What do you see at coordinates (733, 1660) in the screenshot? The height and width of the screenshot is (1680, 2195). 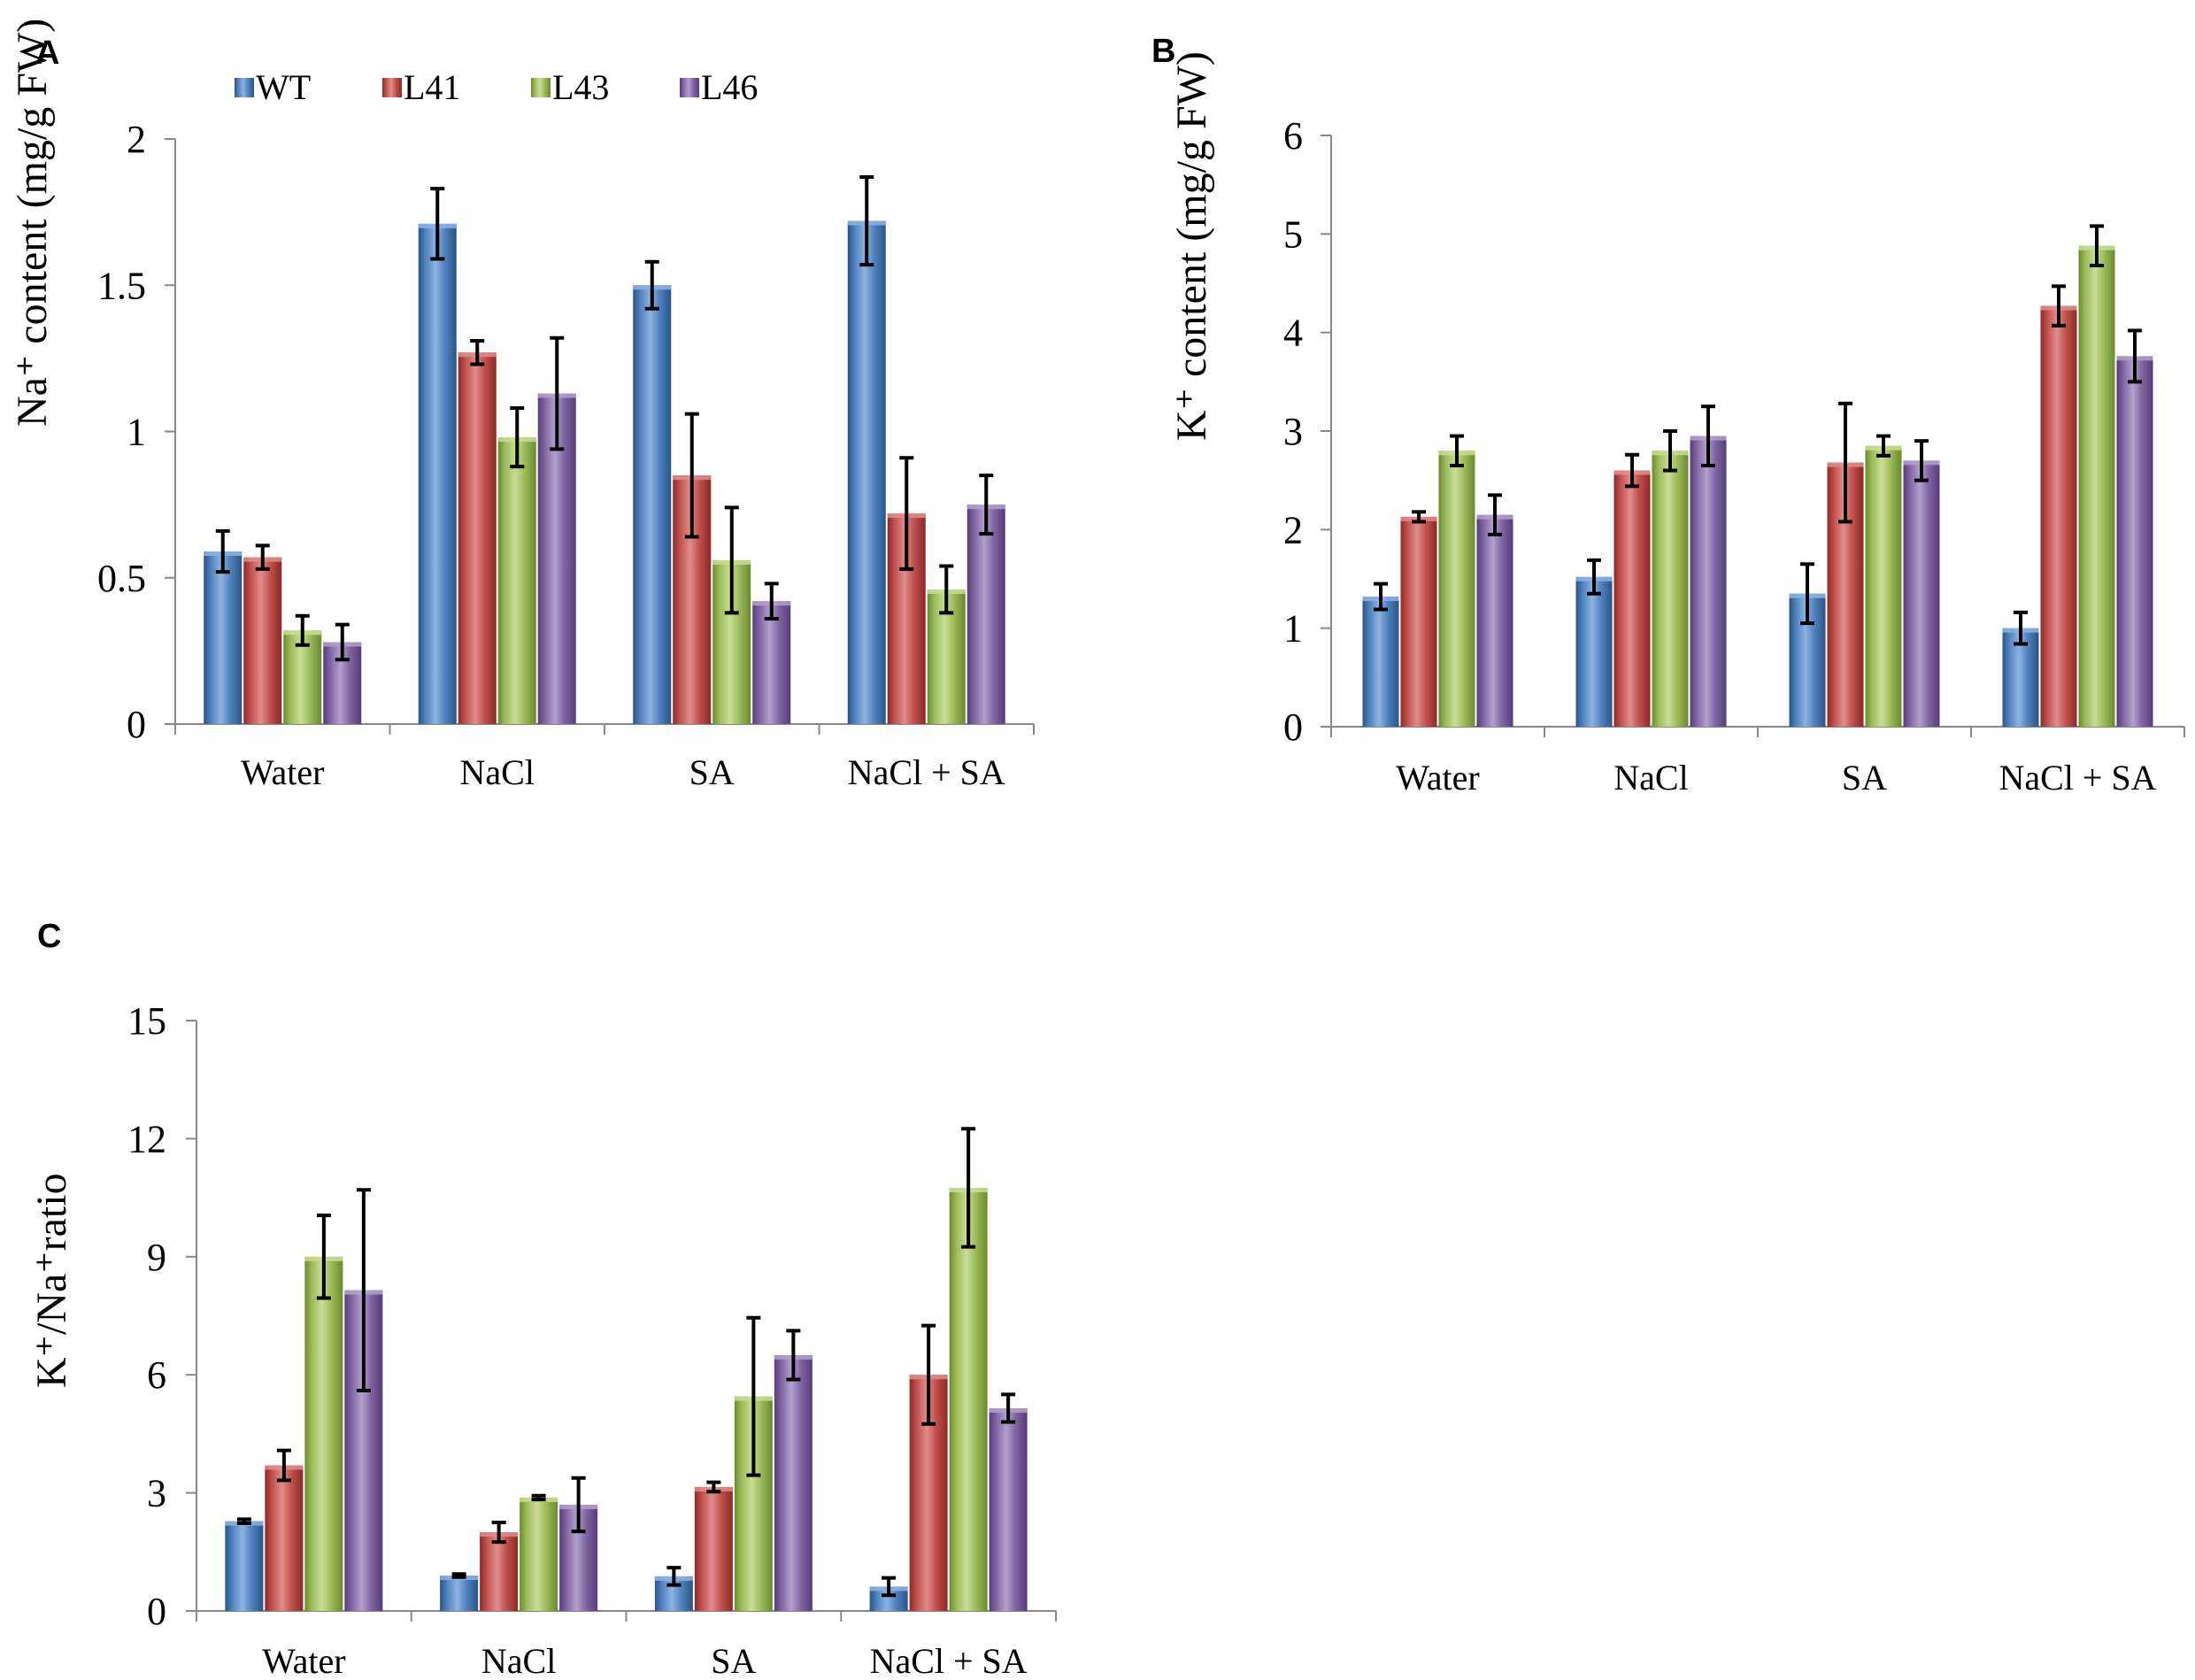 I see `panel-c-category-label: SA` at bounding box center [733, 1660].